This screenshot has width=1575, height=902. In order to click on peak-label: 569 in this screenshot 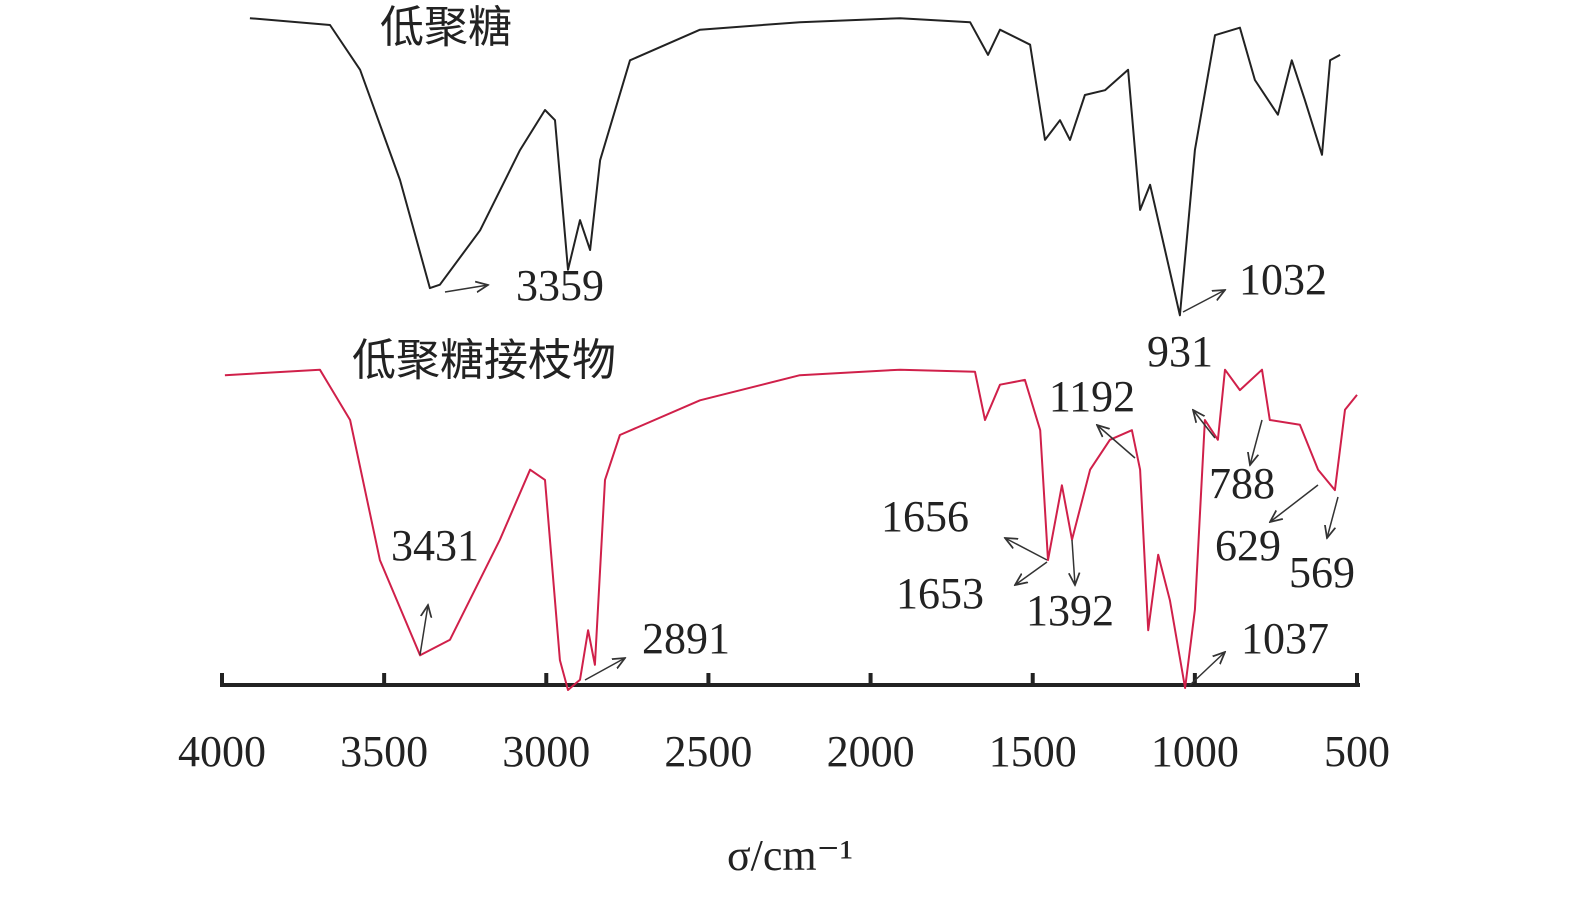, I will do `click(1322, 572)`.